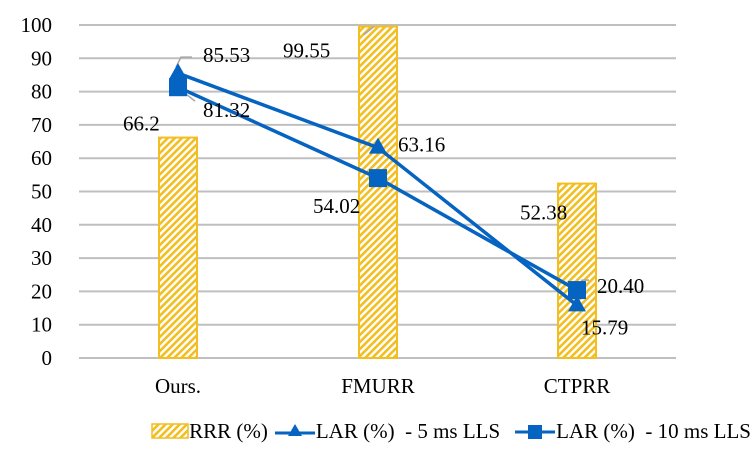 The height and width of the screenshot is (449, 755). Describe the element at coordinates (41, 58) in the screenshot. I see `y-tick-label: 90` at that location.